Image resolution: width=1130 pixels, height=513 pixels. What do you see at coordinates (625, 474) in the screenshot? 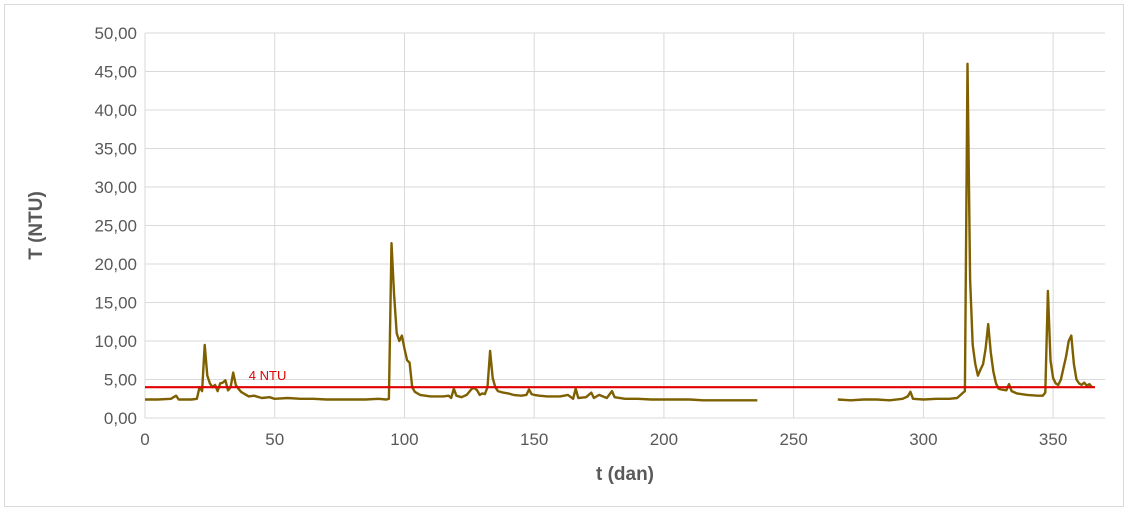
I see `x-axis-title: t (dan)` at bounding box center [625, 474].